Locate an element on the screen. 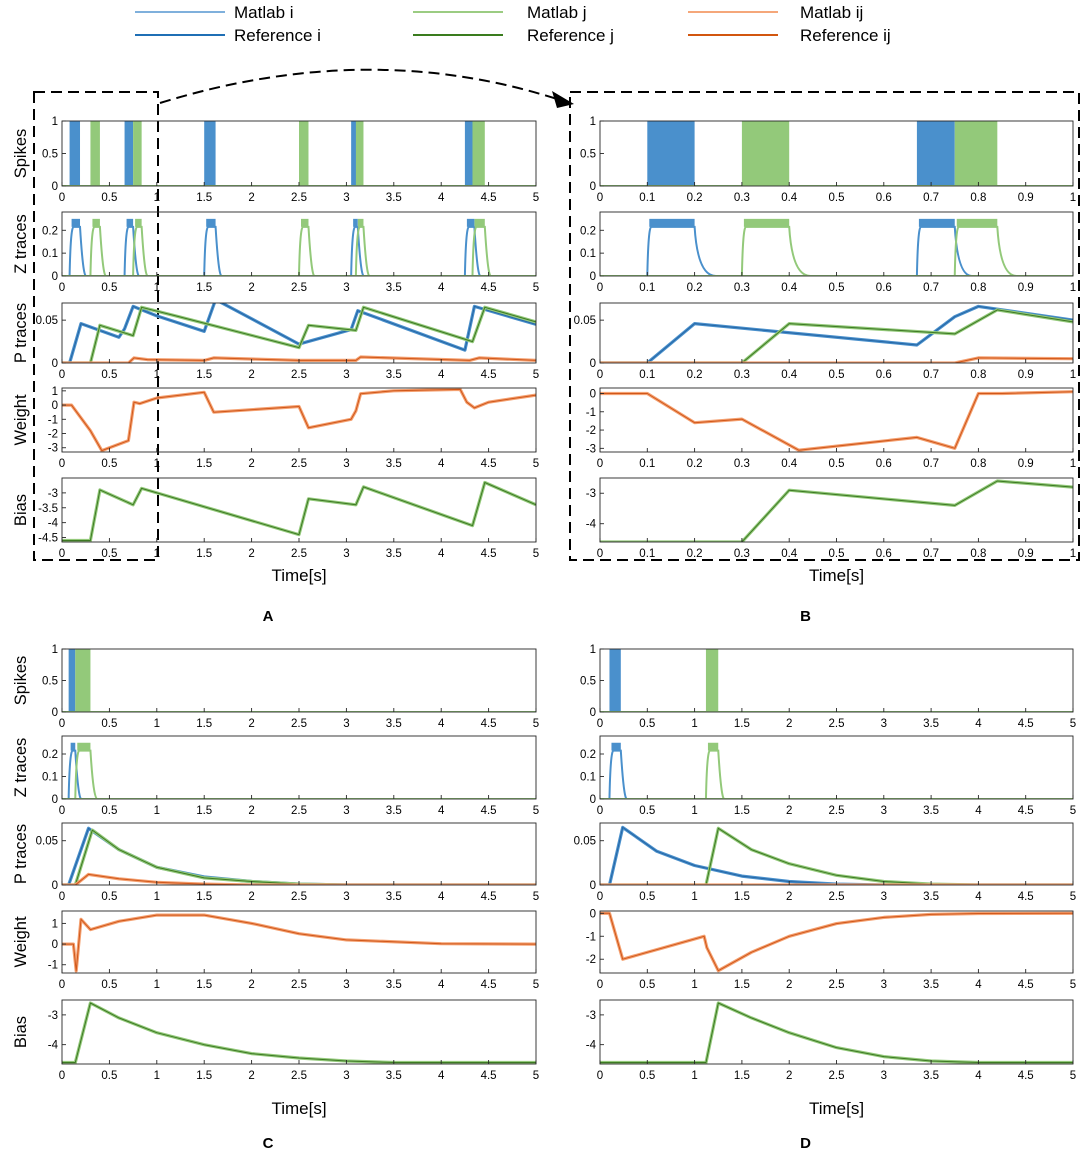  panel-label: C is located at coordinates (268, 1143).